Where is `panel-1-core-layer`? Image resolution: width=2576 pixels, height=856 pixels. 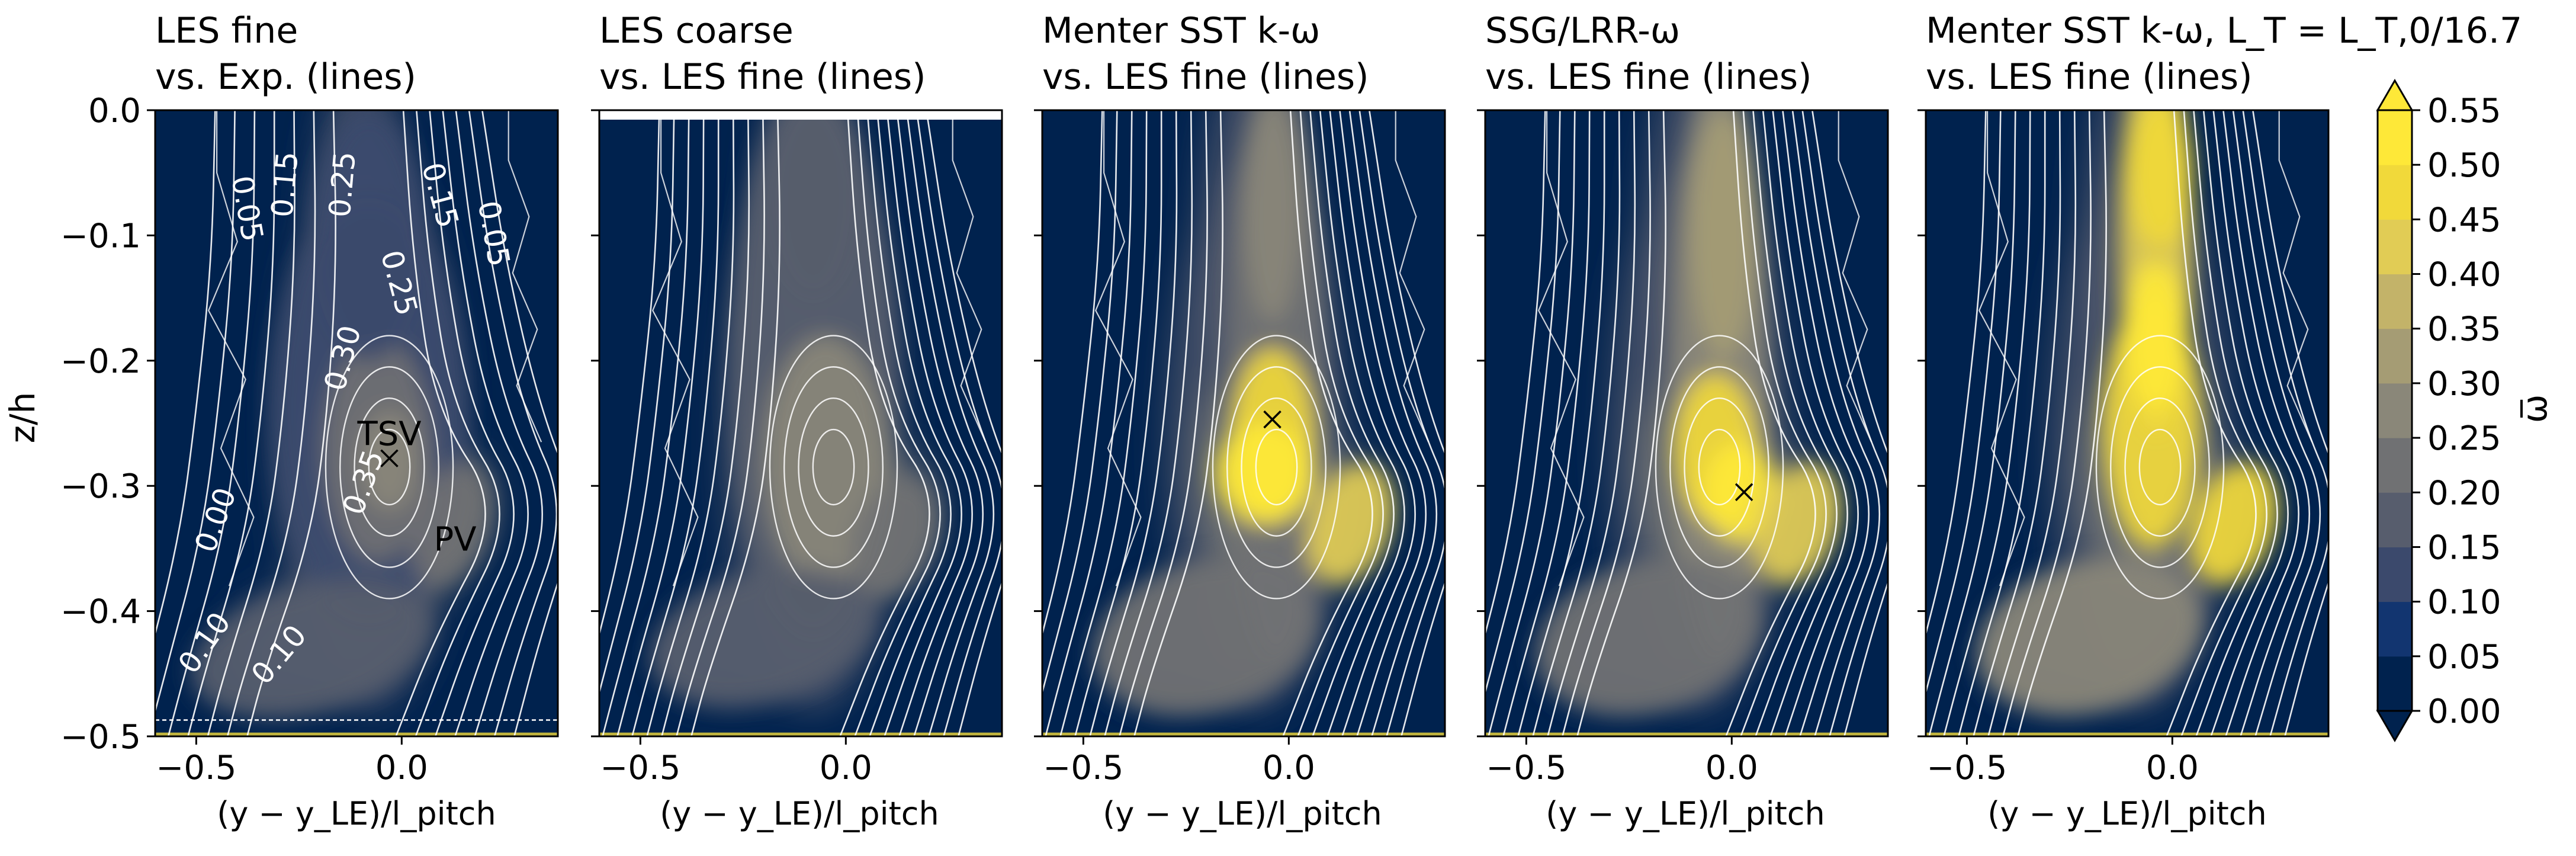 panel-1-core-layer is located at coordinates (342, 413).